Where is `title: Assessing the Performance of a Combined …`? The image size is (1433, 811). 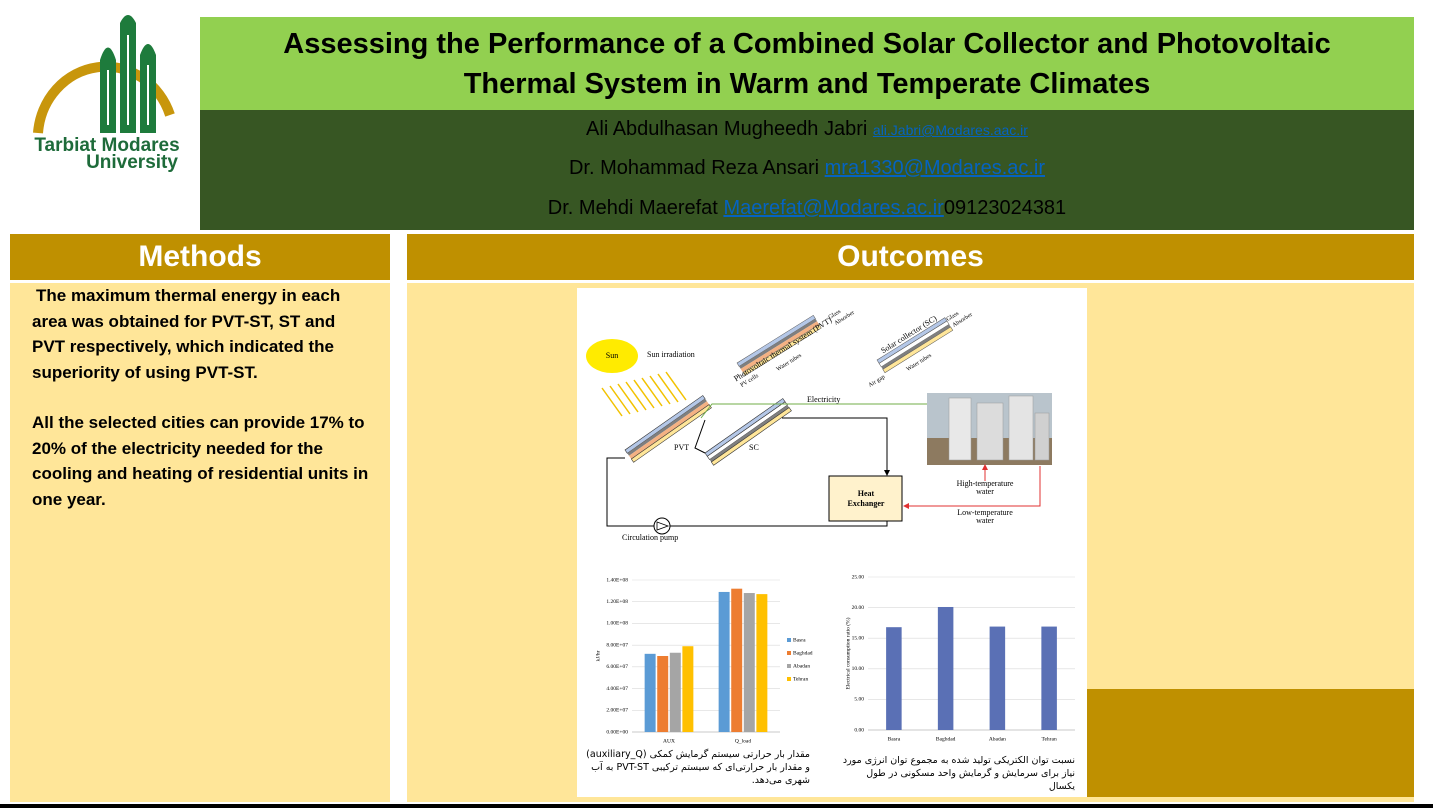 title: Assessing the Performance of a Combined … is located at coordinates (807, 63).